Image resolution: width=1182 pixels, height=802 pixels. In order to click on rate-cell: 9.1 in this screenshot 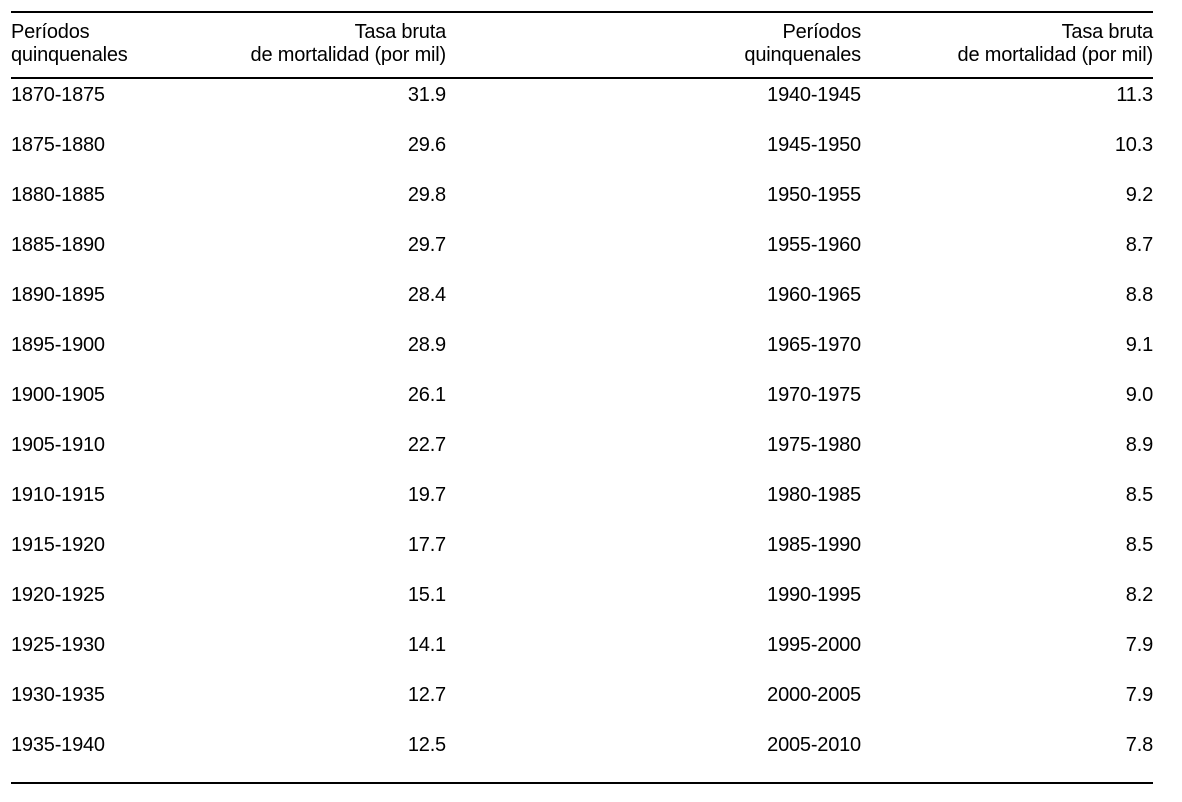, I will do `click(1139, 345)`.